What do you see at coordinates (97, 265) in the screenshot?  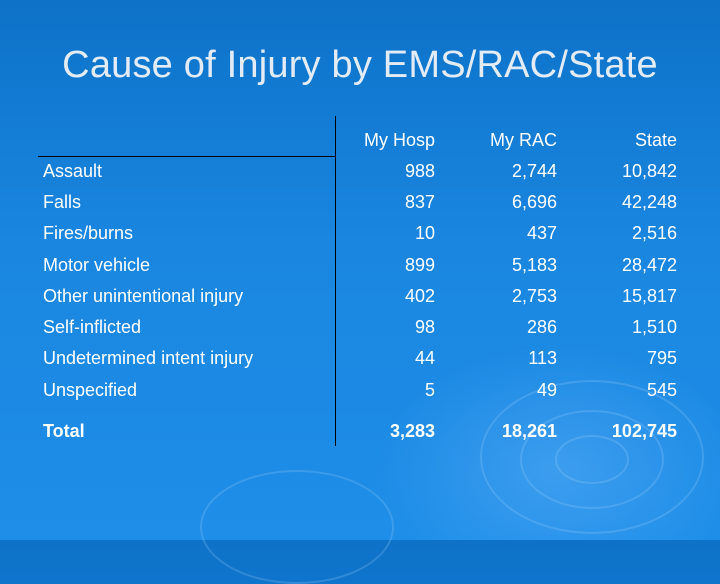 I see `row-label: Motor vehicle` at bounding box center [97, 265].